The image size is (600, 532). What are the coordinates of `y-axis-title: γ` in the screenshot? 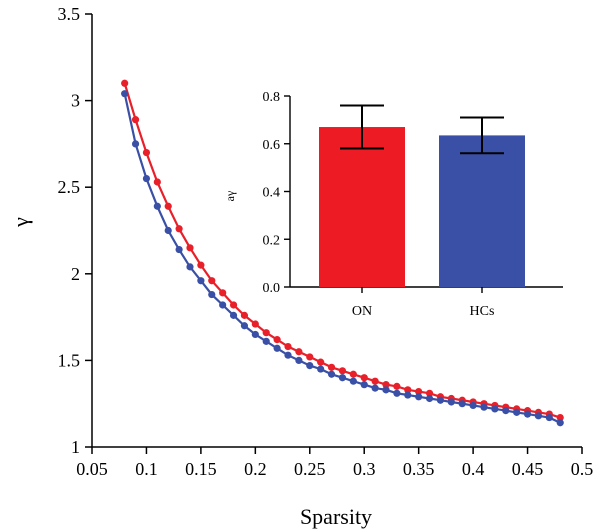 It's located at (20, 222).